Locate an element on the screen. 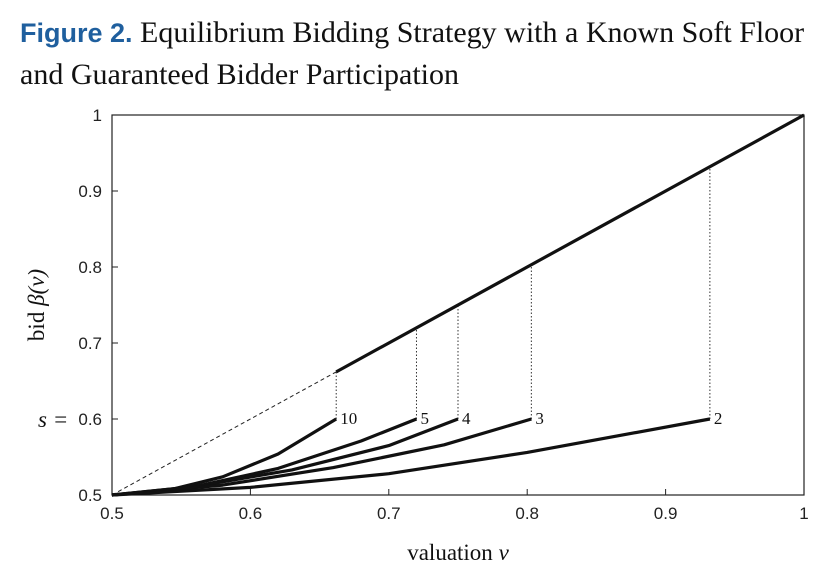  soft-floor-label: s = is located at coordinates (53, 419).